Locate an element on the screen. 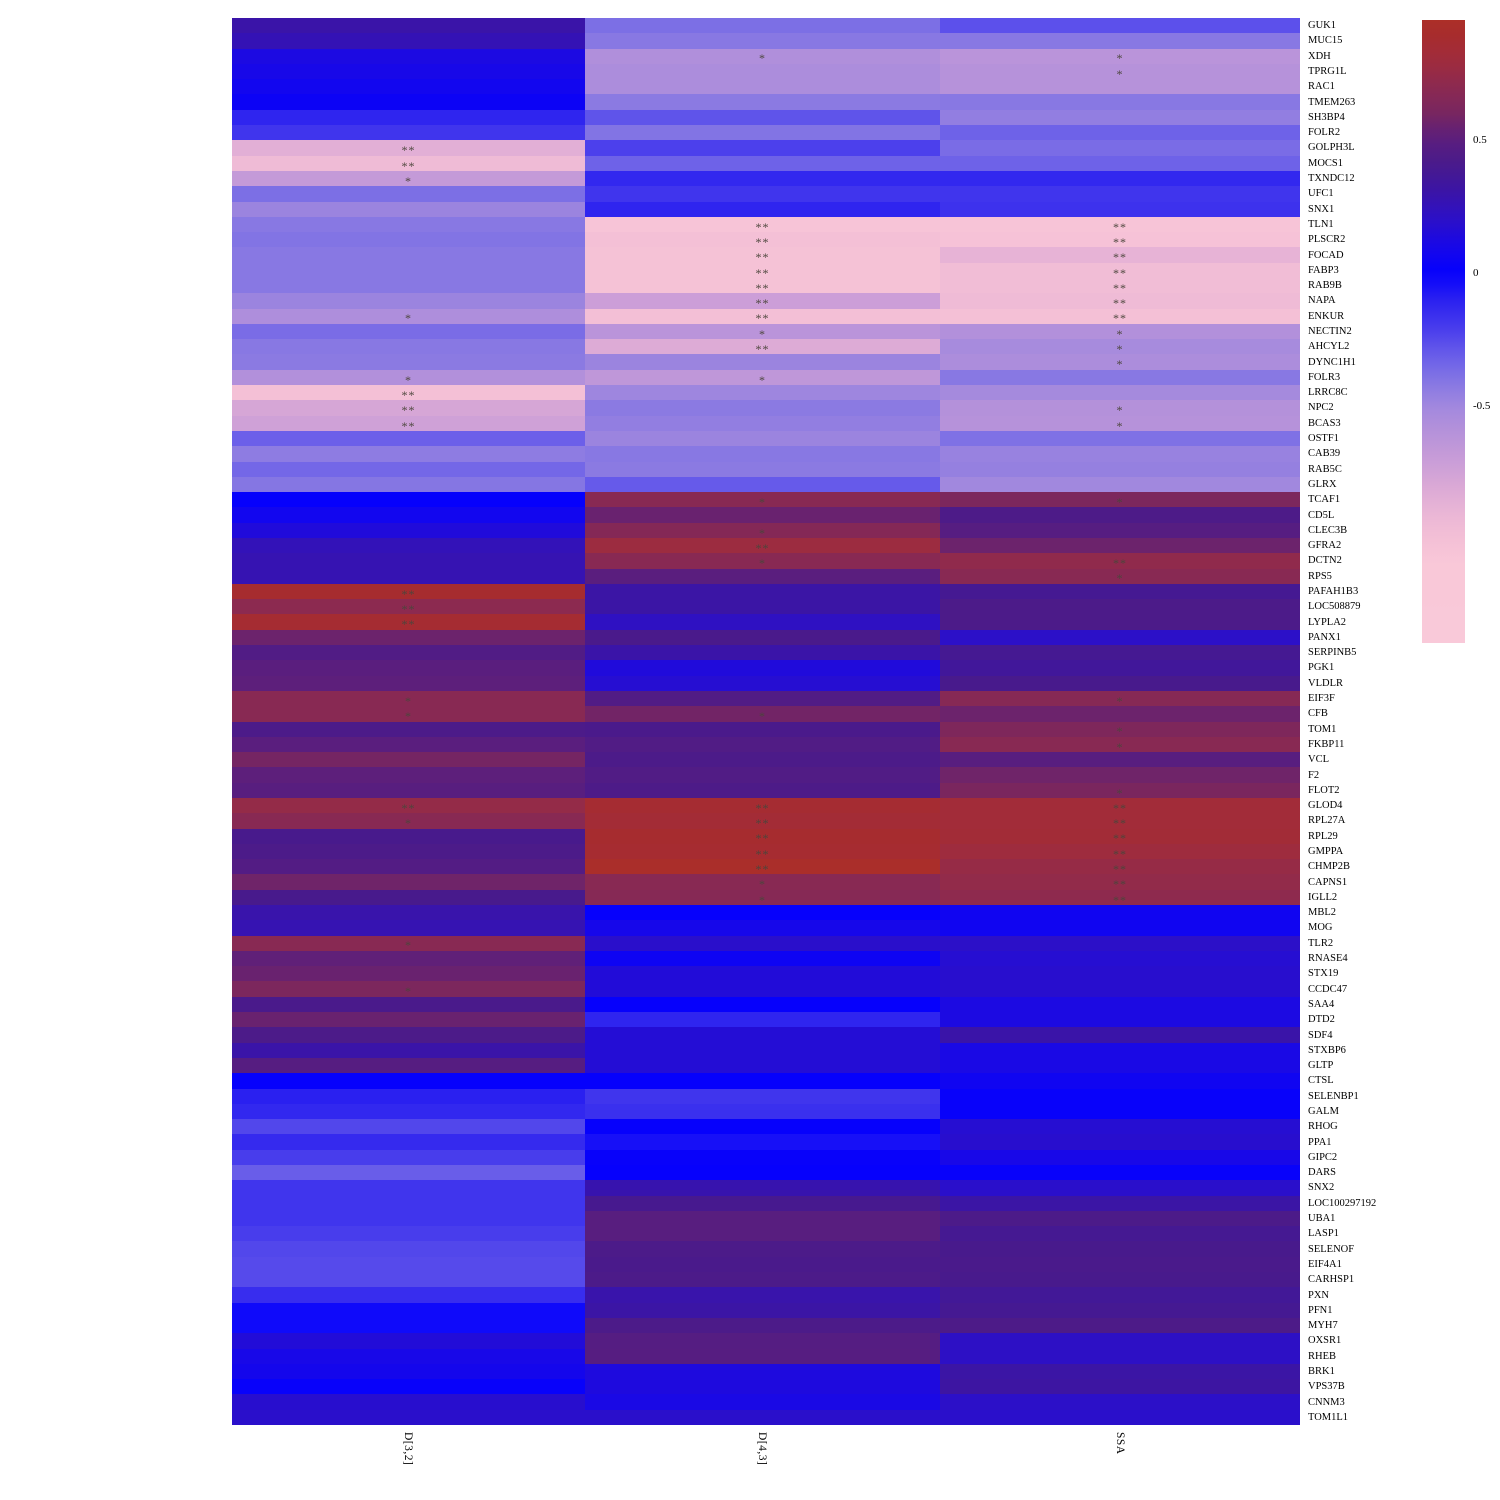 This screenshot has height=1500, width=1500. heatmap-row-VCL is located at coordinates (766, 760).